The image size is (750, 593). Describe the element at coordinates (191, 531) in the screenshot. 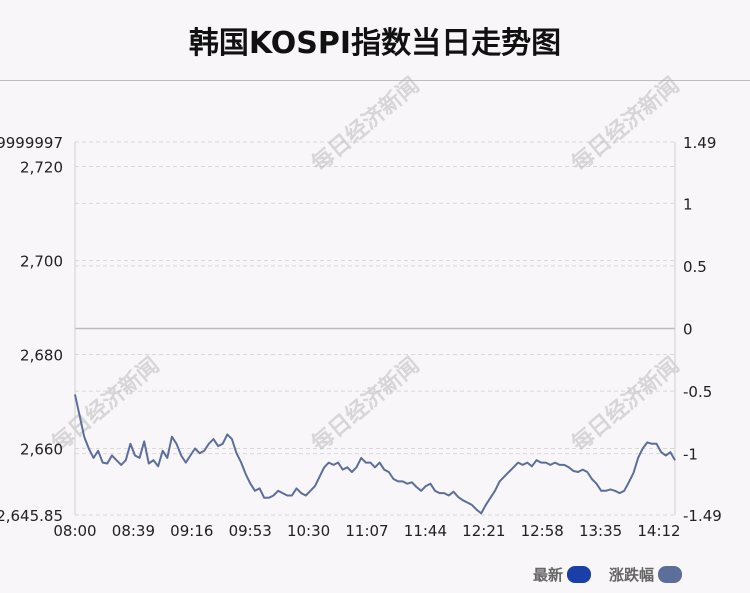

I see `x-tick-label: 09:16` at that location.